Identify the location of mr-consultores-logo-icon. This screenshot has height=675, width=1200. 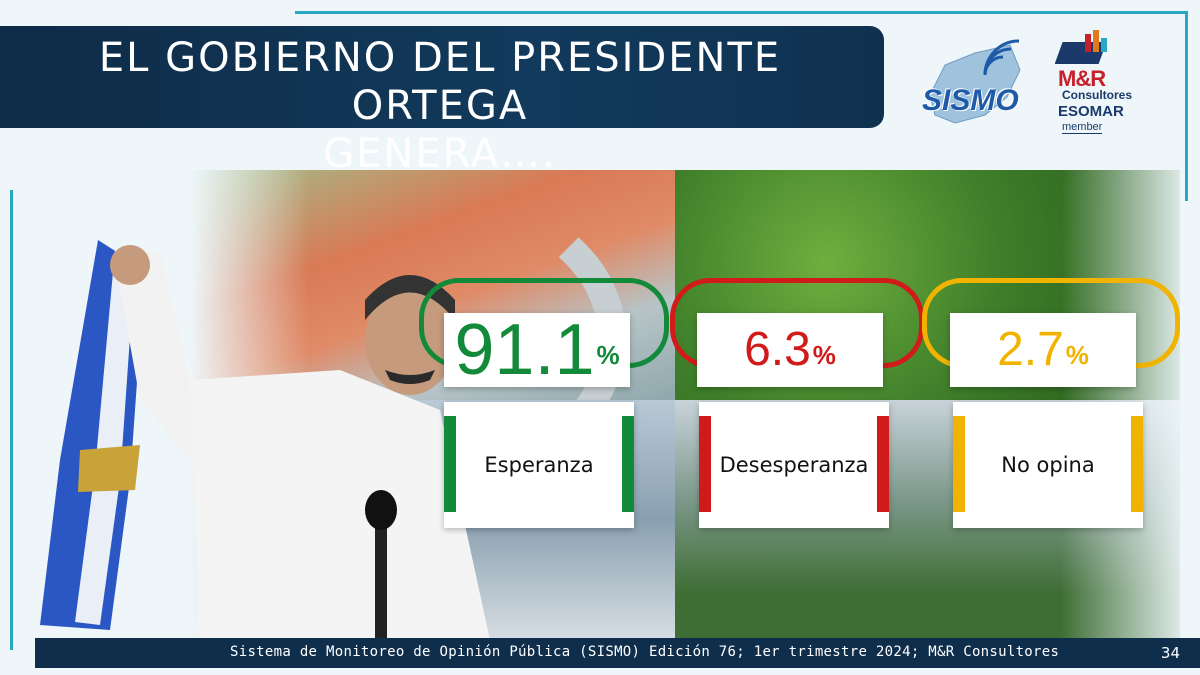
(1081, 47).